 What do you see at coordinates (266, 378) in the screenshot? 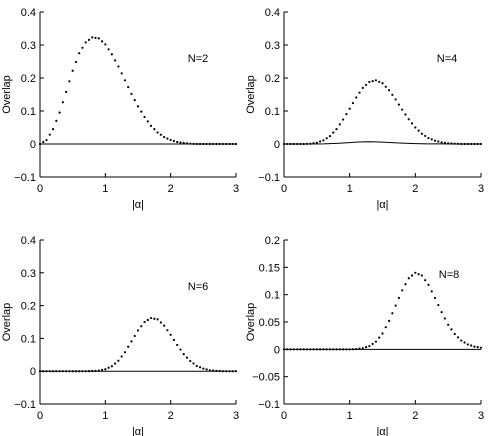
I see `y-tick-label: −0.05` at bounding box center [266, 378].